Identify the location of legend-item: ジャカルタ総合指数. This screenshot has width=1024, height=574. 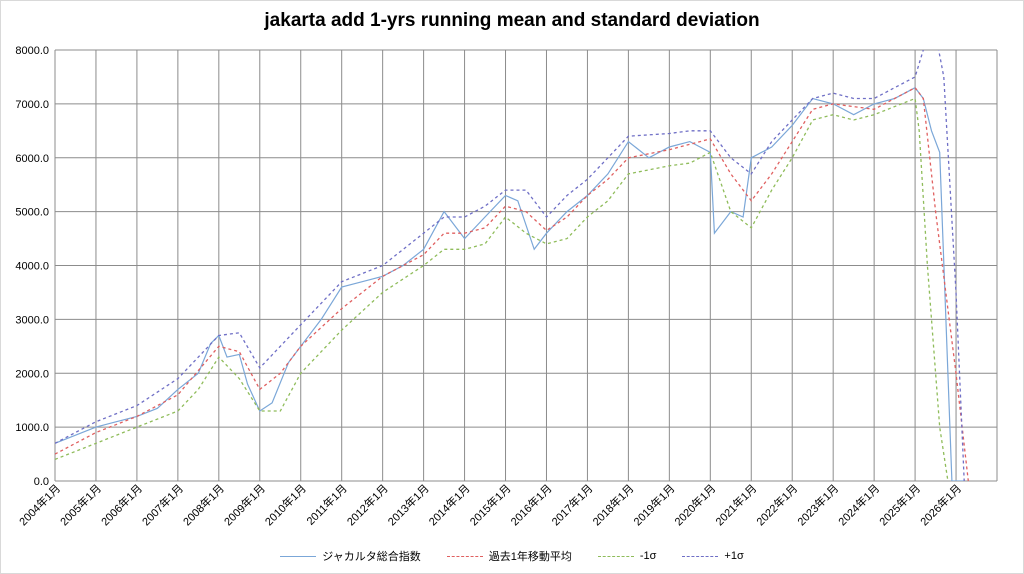
(350, 556).